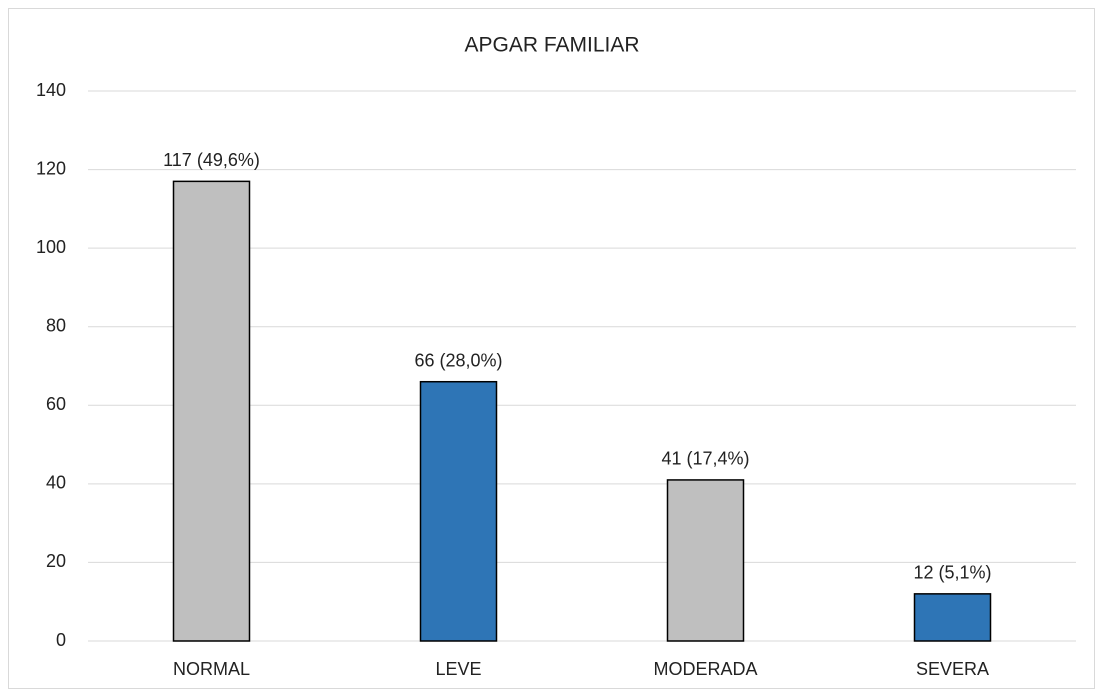  Describe the element at coordinates (952, 573) in the screenshot. I see `data-label: 12 (5,1%)` at that location.